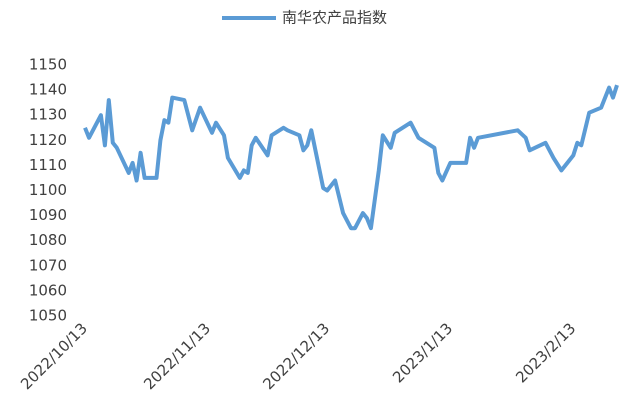 The image size is (619, 418). I want to click on y-tick-label: 1150, so click(48, 65).